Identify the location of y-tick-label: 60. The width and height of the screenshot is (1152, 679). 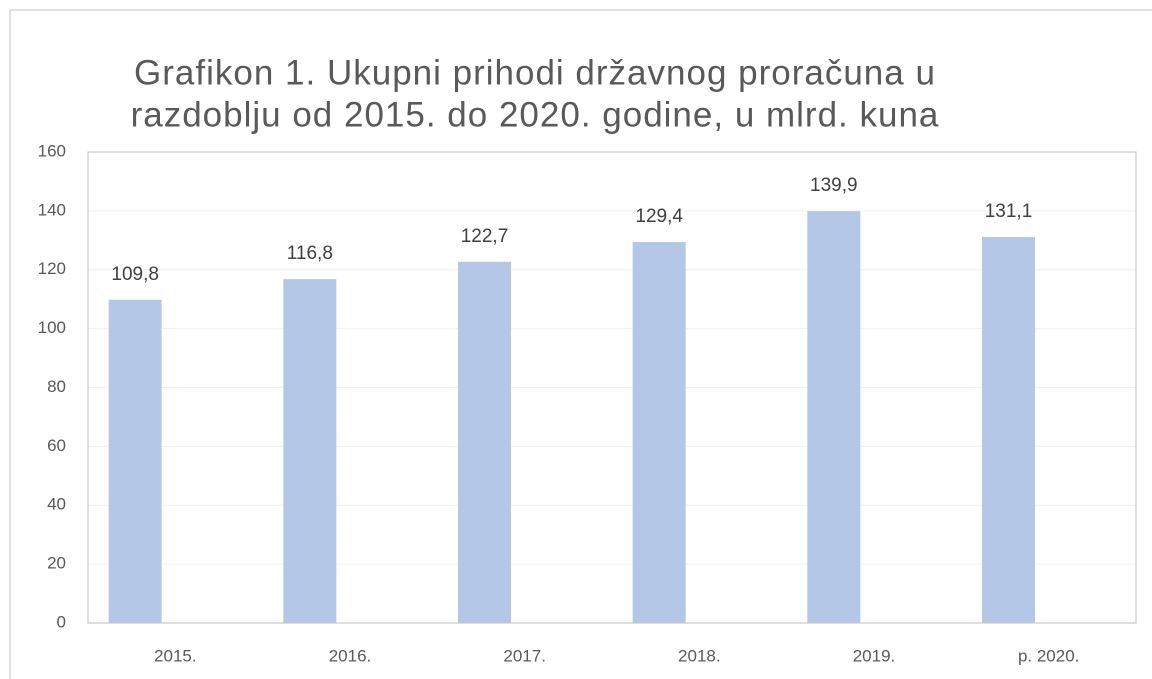
(56, 445).